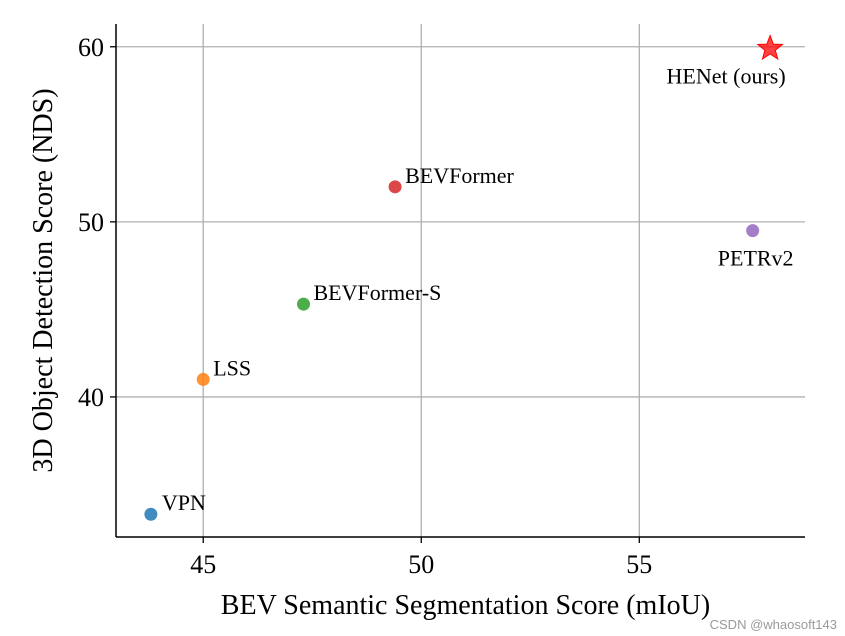 This screenshot has height=636, width=845. What do you see at coordinates (639, 564) in the screenshot?
I see `x-tick-label: 55` at bounding box center [639, 564].